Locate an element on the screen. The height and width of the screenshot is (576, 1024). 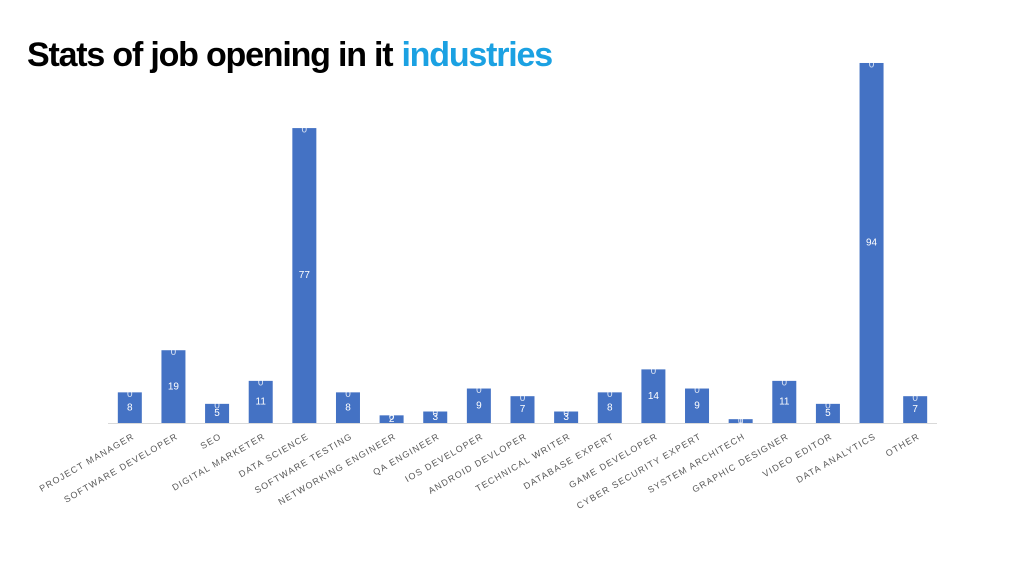
data-label: 19 is located at coordinates (174, 386).